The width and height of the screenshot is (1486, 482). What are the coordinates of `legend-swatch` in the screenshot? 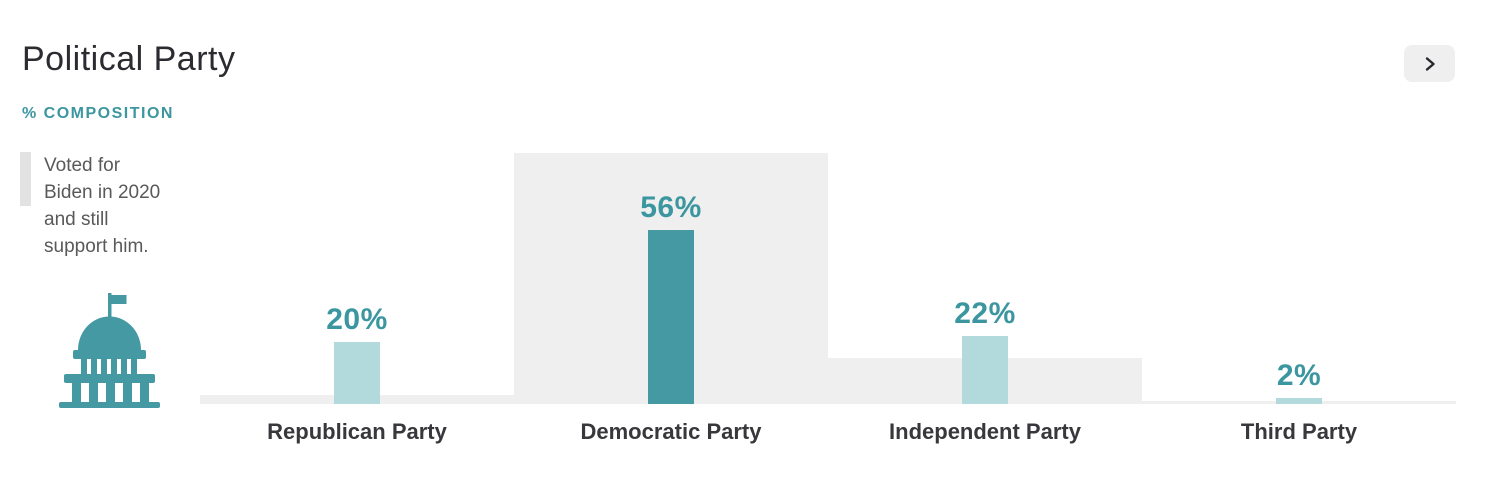 It's located at (25, 179).